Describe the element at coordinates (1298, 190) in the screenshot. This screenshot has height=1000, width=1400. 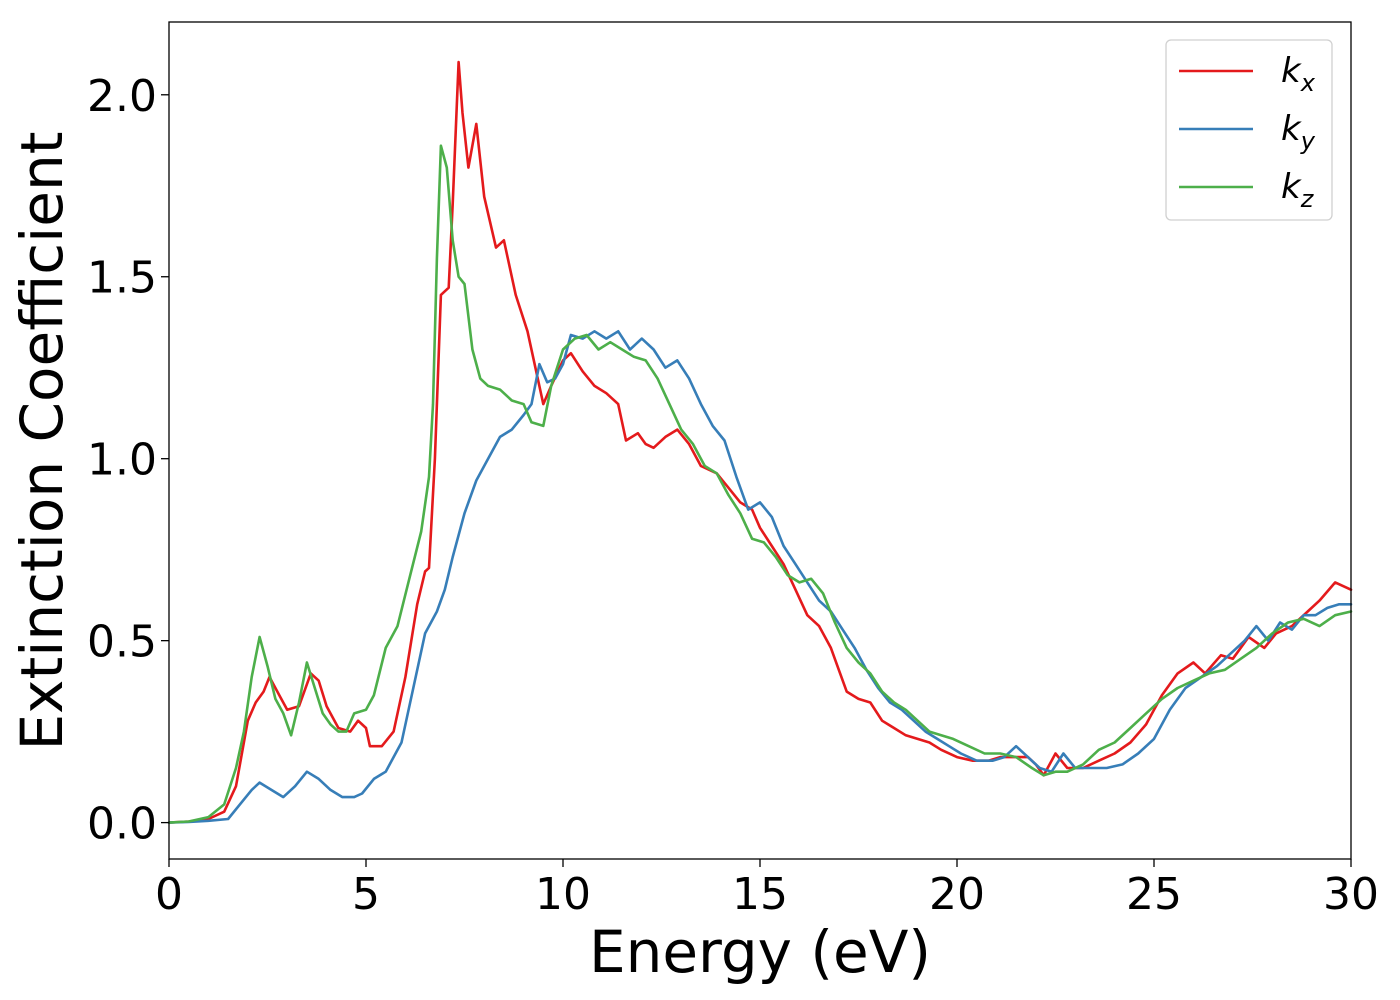
I see `legend-label-z: kz` at that location.